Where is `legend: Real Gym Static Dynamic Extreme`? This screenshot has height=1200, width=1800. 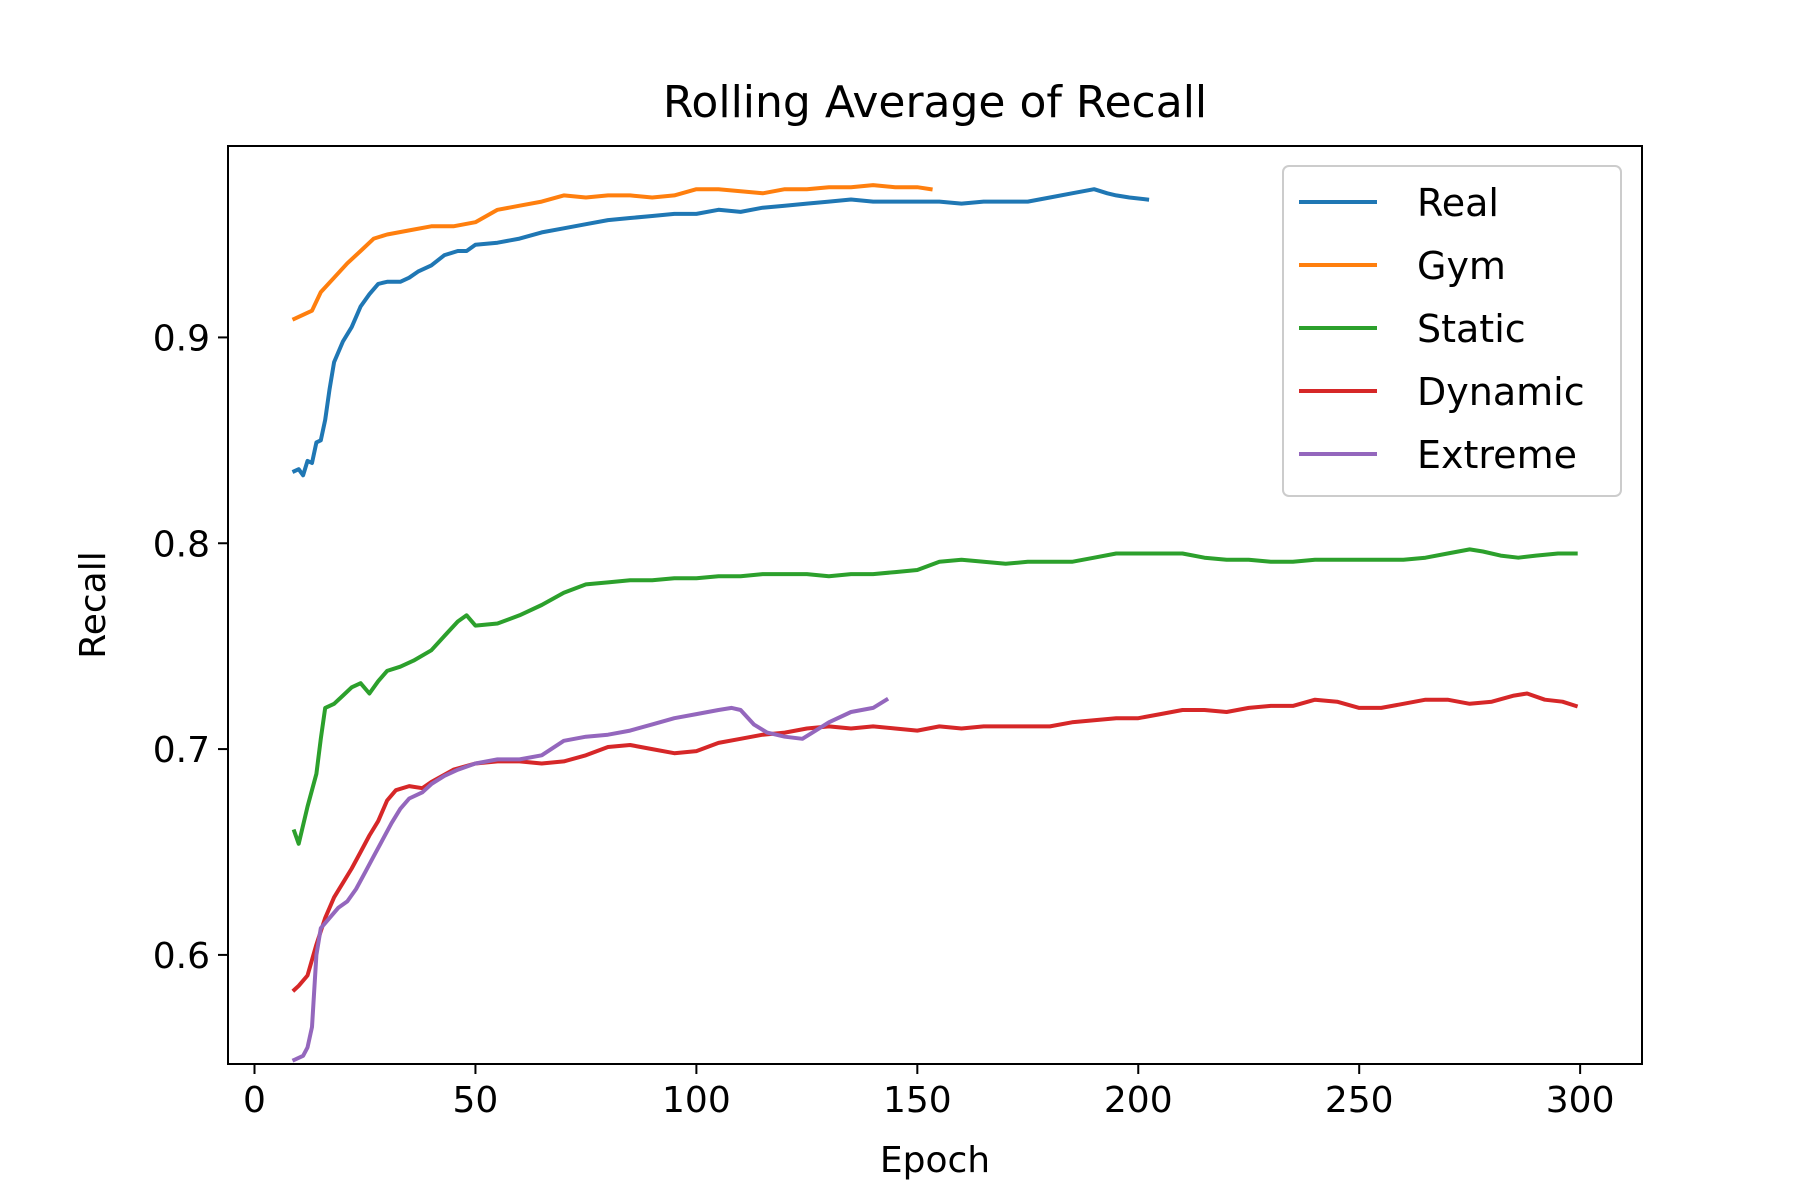
legend: Real Gym Static Dynamic Extreme is located at coordinates (1452, 331).